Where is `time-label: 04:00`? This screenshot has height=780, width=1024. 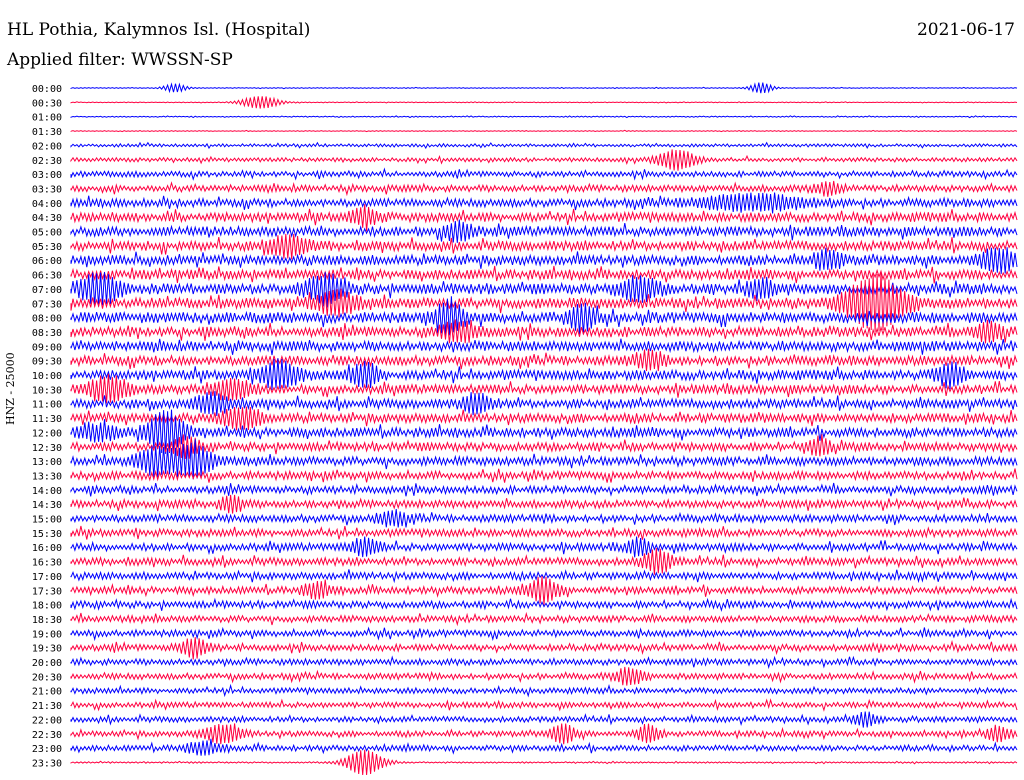
time-label: 04:00 is located at coordinates (47, 204).